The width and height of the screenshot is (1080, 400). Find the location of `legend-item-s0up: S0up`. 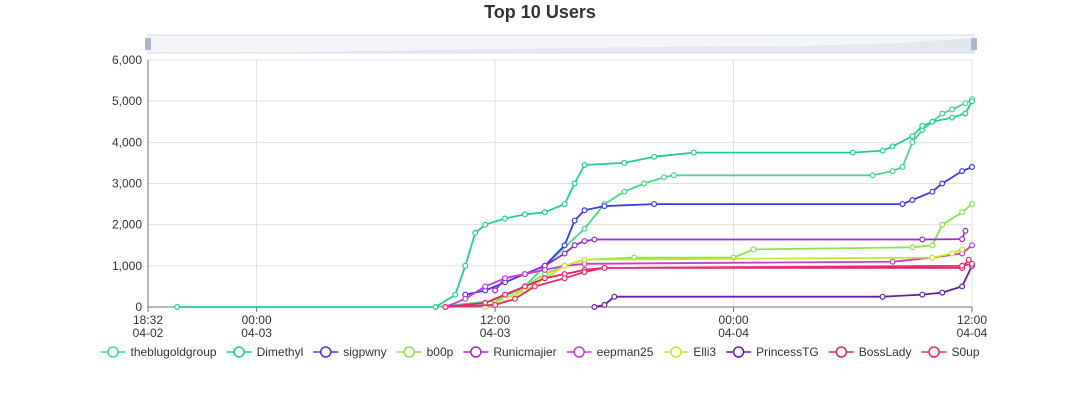

legend-item-s0up: S0up is located at coordinates (950, 352).